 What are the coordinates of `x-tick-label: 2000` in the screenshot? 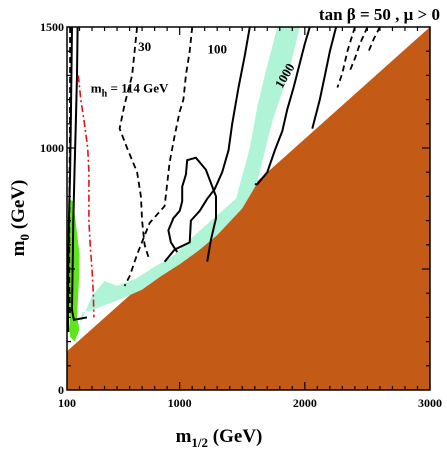 It's located at (305, 403).